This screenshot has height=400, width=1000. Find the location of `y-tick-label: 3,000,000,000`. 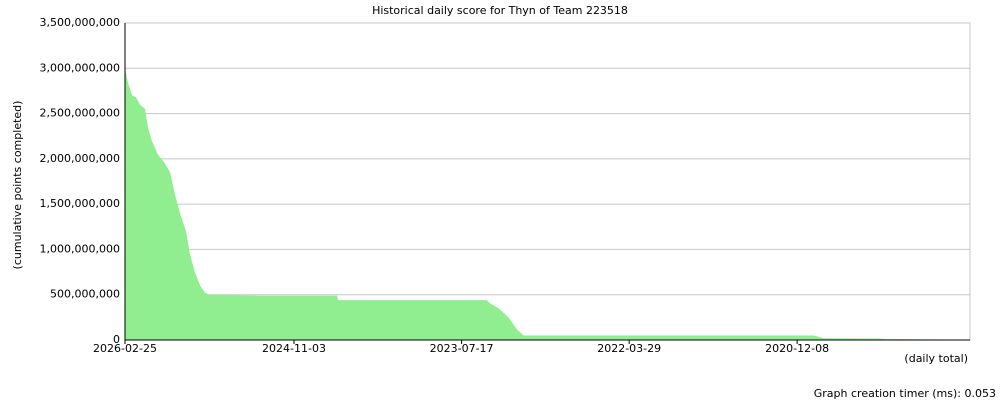

y-tick-label: 3,000,000,000 is located at coordinates (80, 67).